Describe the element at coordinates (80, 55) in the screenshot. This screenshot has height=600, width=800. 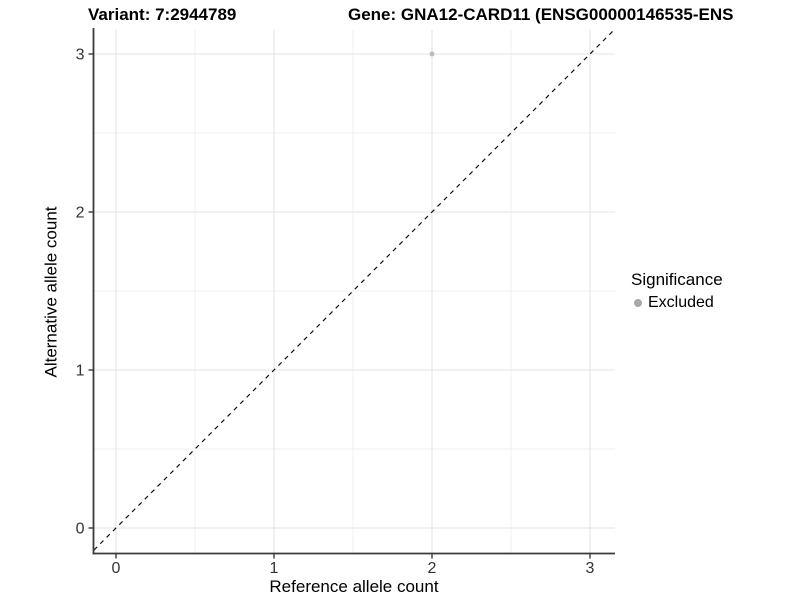
I see `y-tick-label: 3` at that location.